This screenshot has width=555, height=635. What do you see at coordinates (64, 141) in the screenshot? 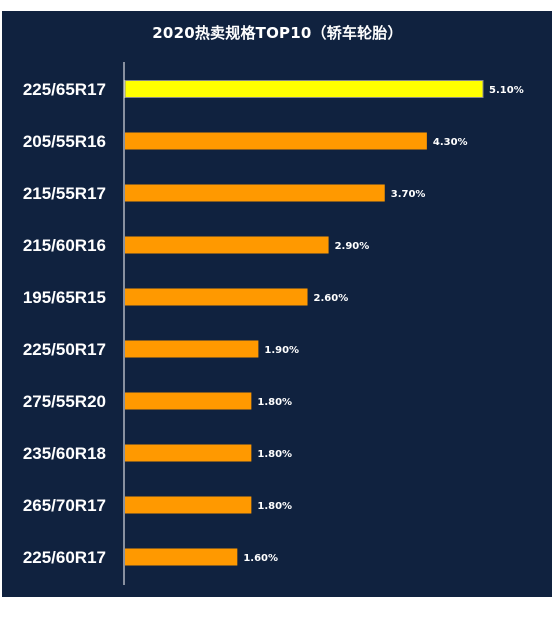
I see `y-tick-label: 205/55R16` at bounding box center [64, 141].